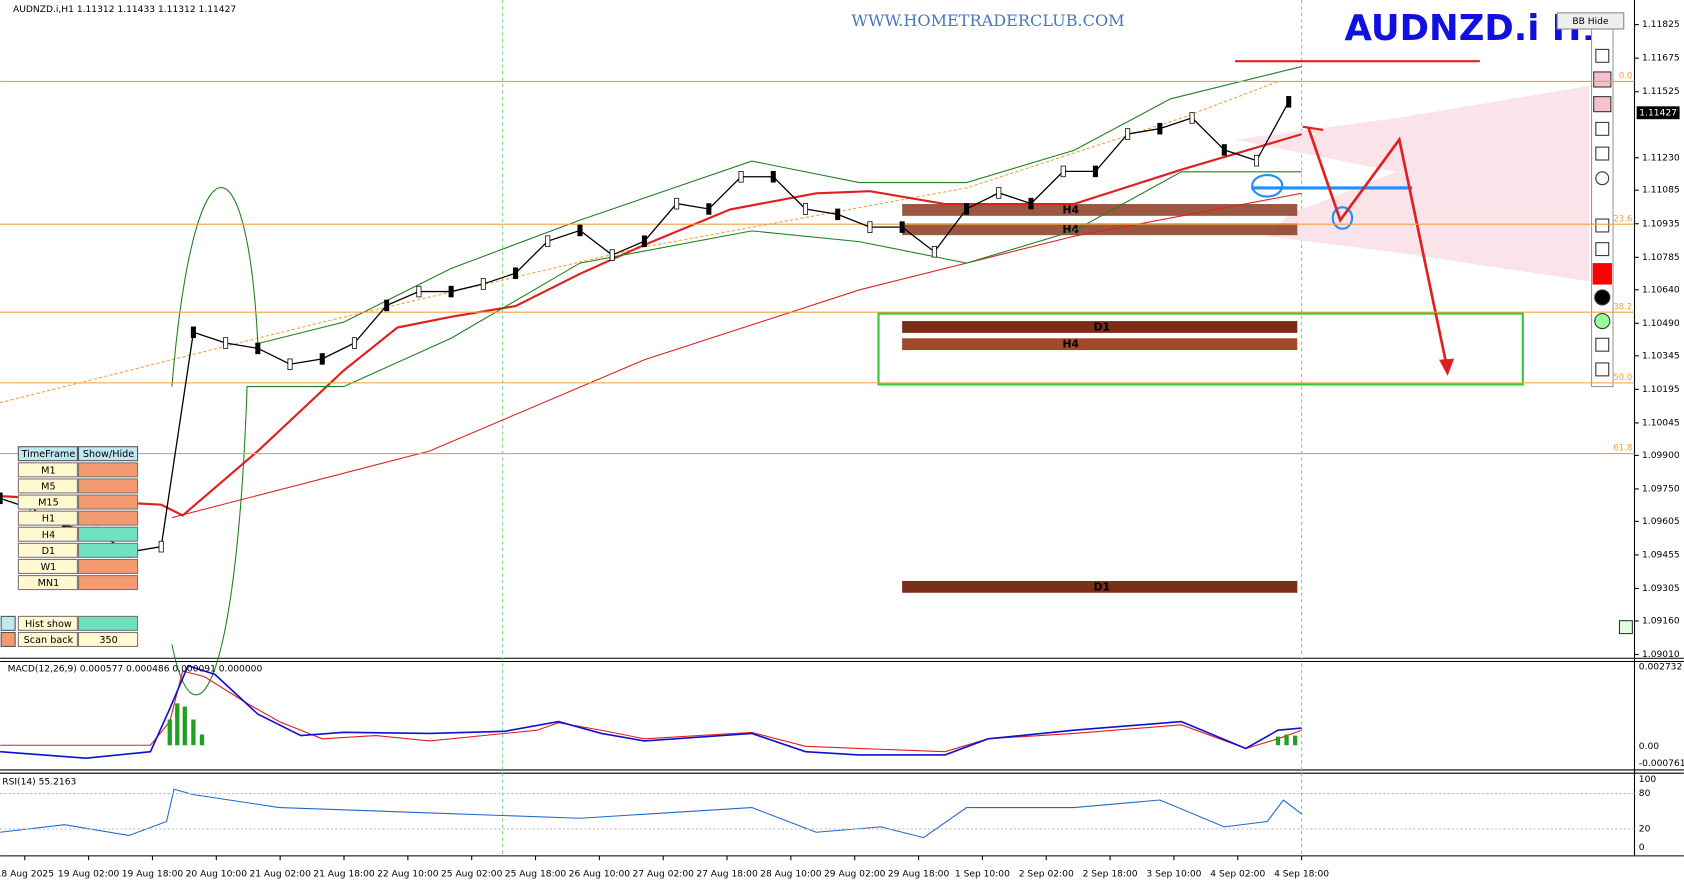  I want to click on bb-hide-button, so click(1590, 21).